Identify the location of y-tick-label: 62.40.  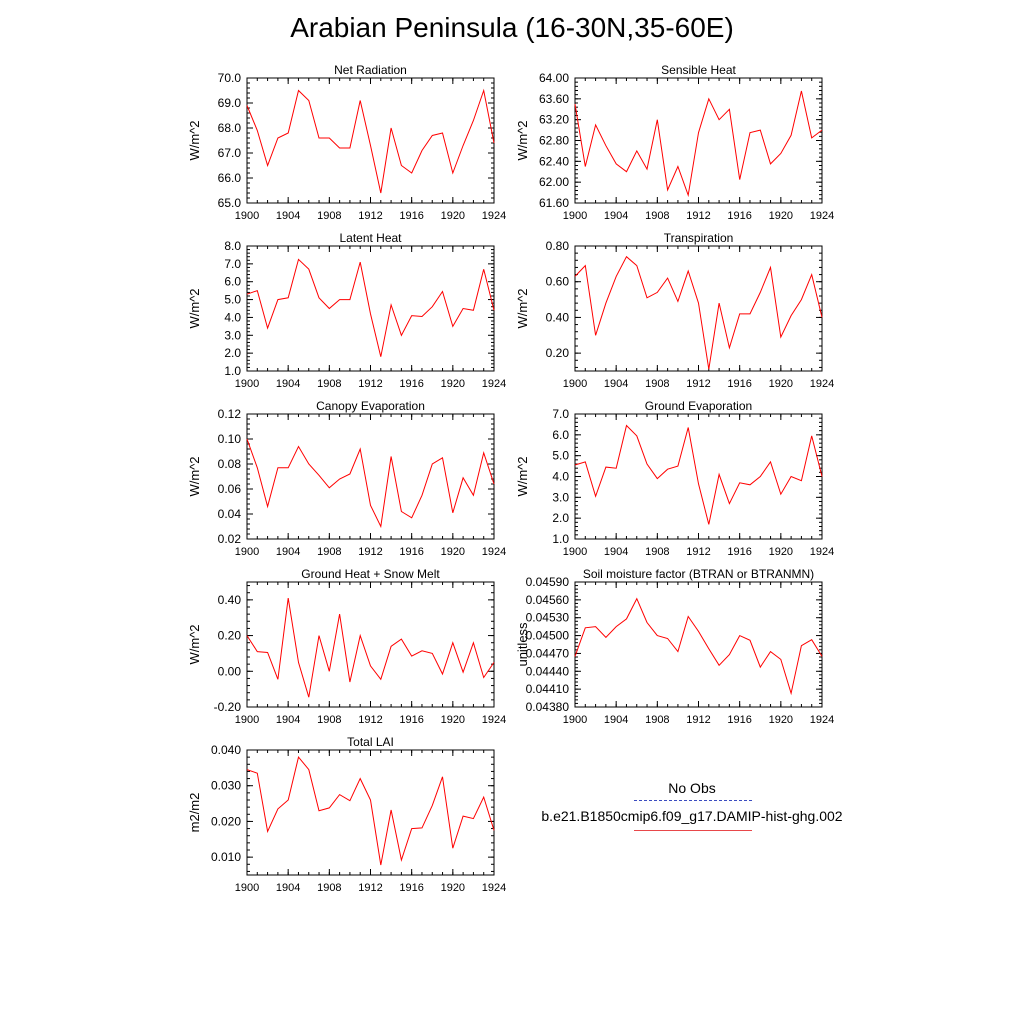
(554, 161).